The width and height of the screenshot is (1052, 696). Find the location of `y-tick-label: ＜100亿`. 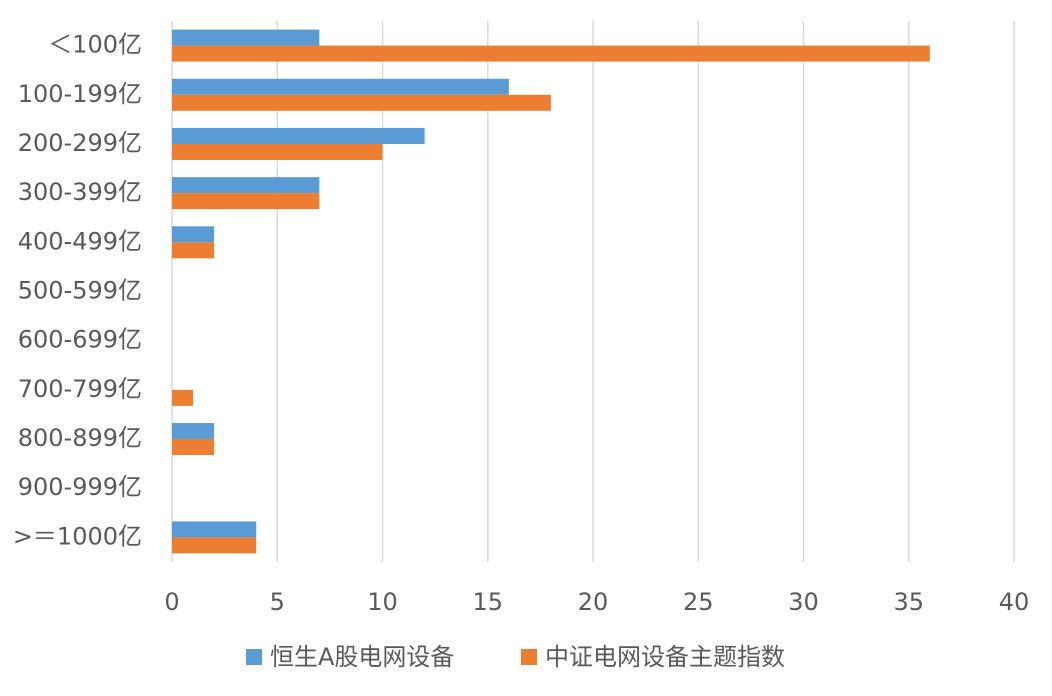

y-tick-label: ＜100亿 is located at coordinates (95, 45).